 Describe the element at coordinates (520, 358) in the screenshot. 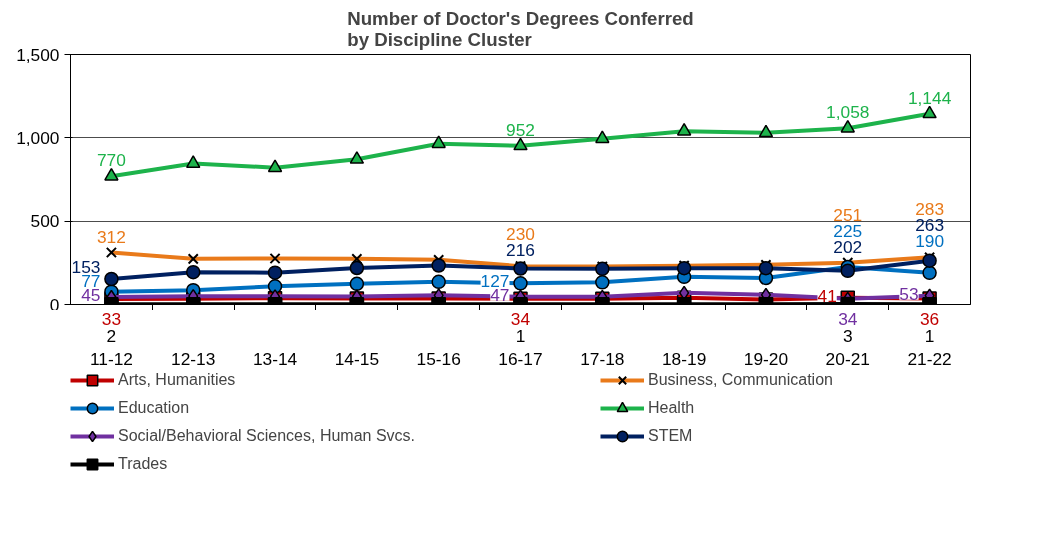

I see `x-tick-label: 16-17` at that location.